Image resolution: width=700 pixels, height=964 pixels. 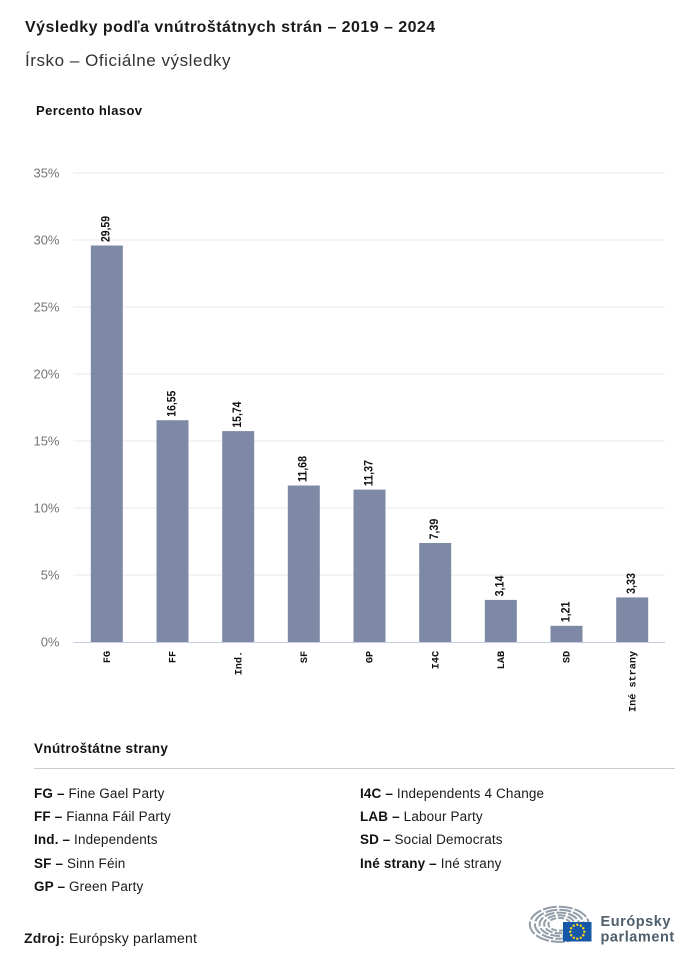 I want to click on svg-text: 3,33, so click(x=632, y=583).